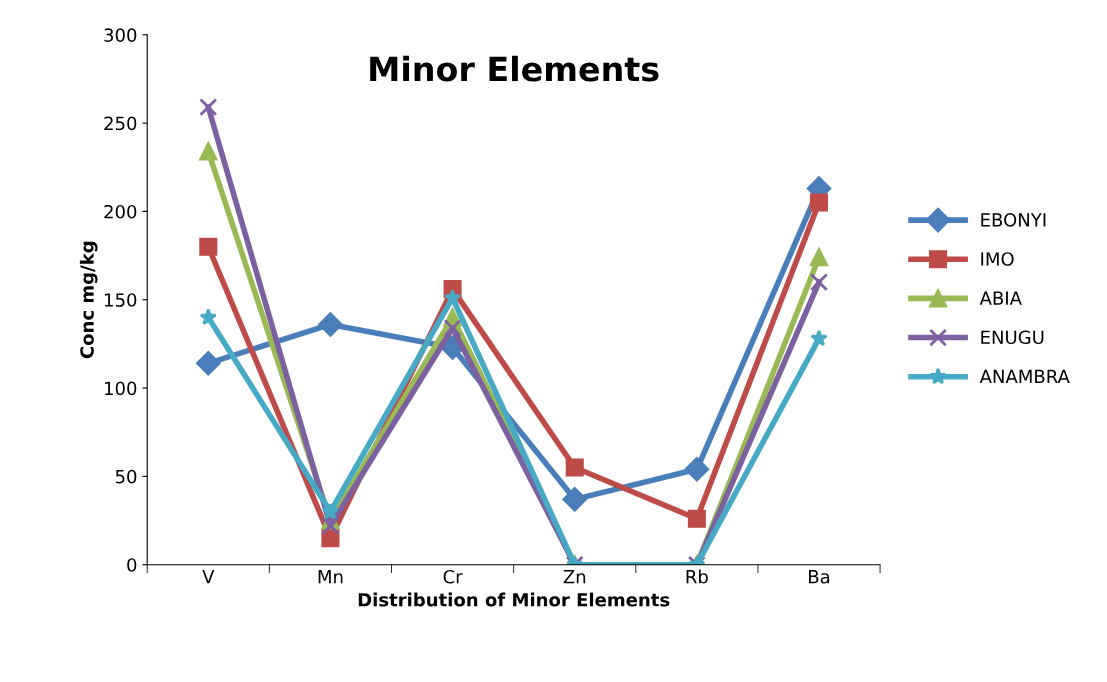  I want to click on y-tick-label: 50, so click(126, 476).